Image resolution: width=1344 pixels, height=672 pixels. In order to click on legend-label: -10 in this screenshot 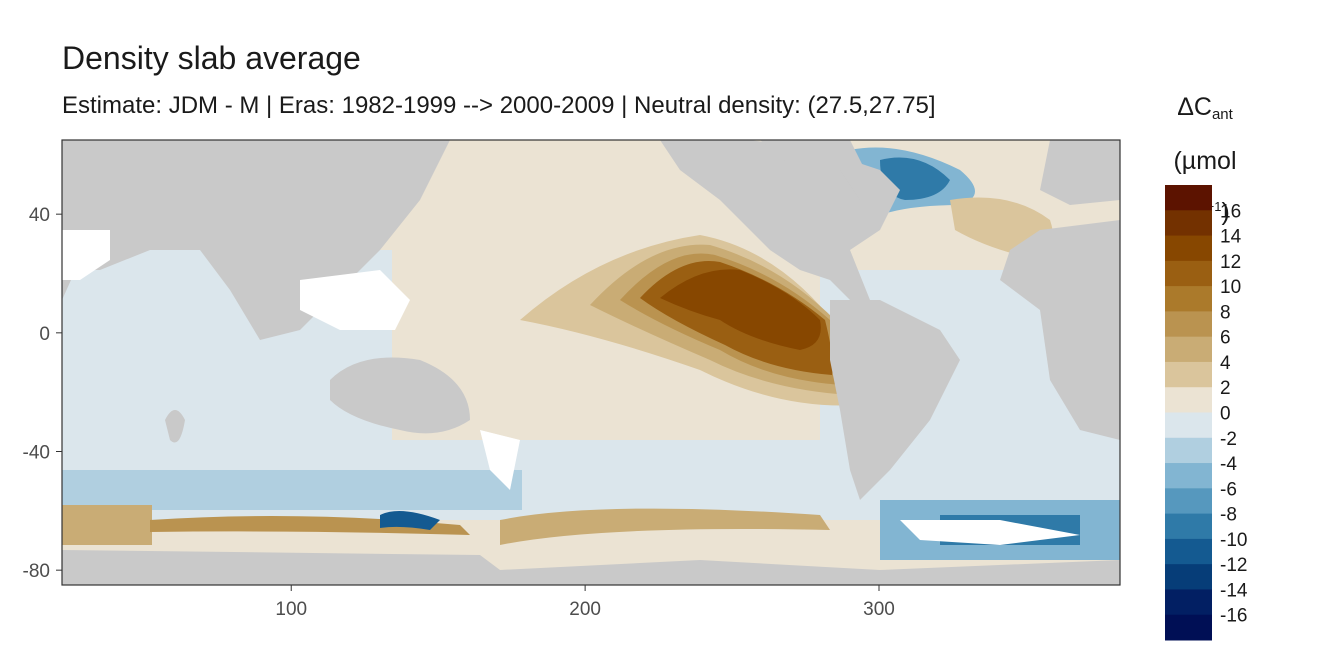, I will do `click(1233, 540)`.